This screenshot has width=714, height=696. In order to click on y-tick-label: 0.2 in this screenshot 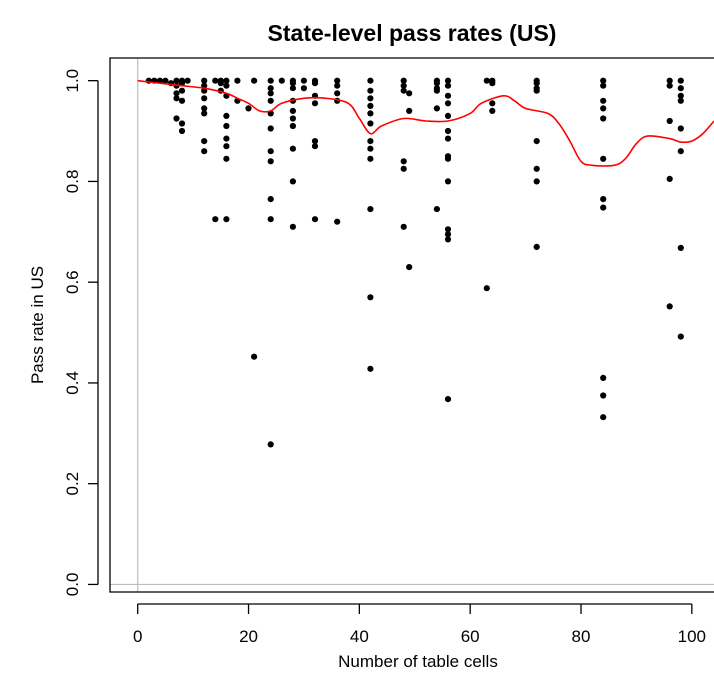, I will do `click(72, 484)`.